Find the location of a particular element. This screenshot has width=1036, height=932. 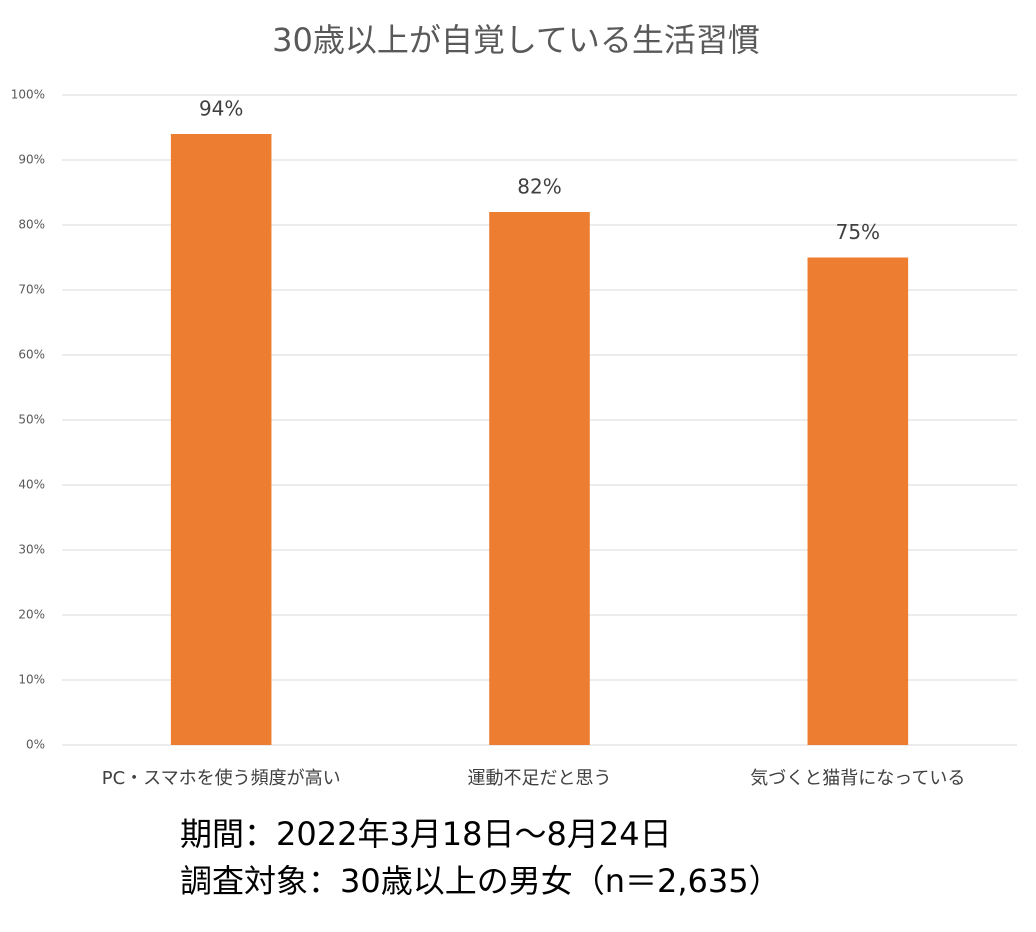

y-tick-label: 80% is located at coordinates (31, 225).